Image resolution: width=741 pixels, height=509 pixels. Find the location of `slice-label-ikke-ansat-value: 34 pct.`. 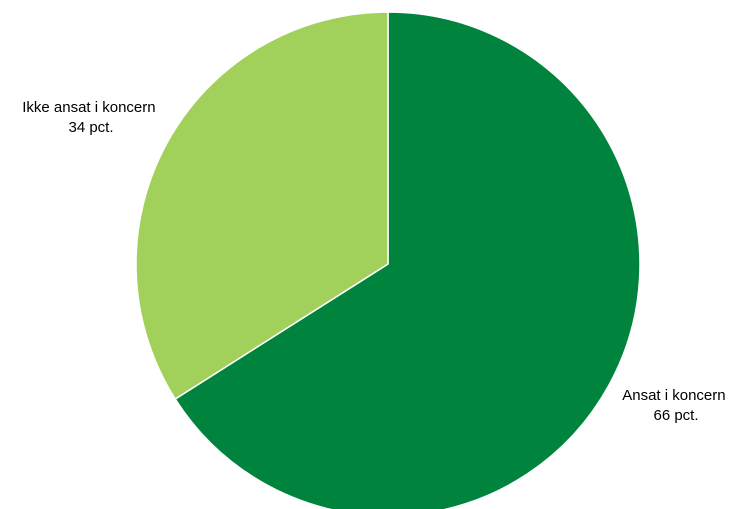

slice-label-ikke-ansat-value: 34 pct. is located at coordinates (90, 127).